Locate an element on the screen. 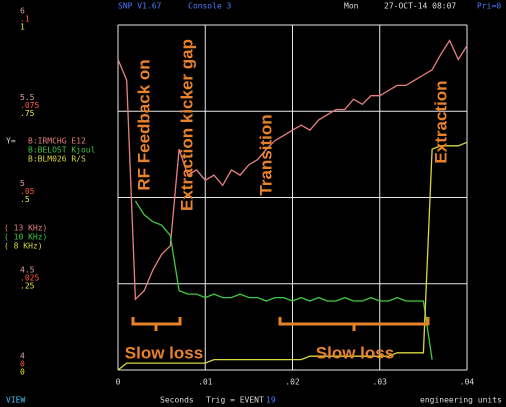  y-tick-label: .075 is located at coordinates (29, 105).